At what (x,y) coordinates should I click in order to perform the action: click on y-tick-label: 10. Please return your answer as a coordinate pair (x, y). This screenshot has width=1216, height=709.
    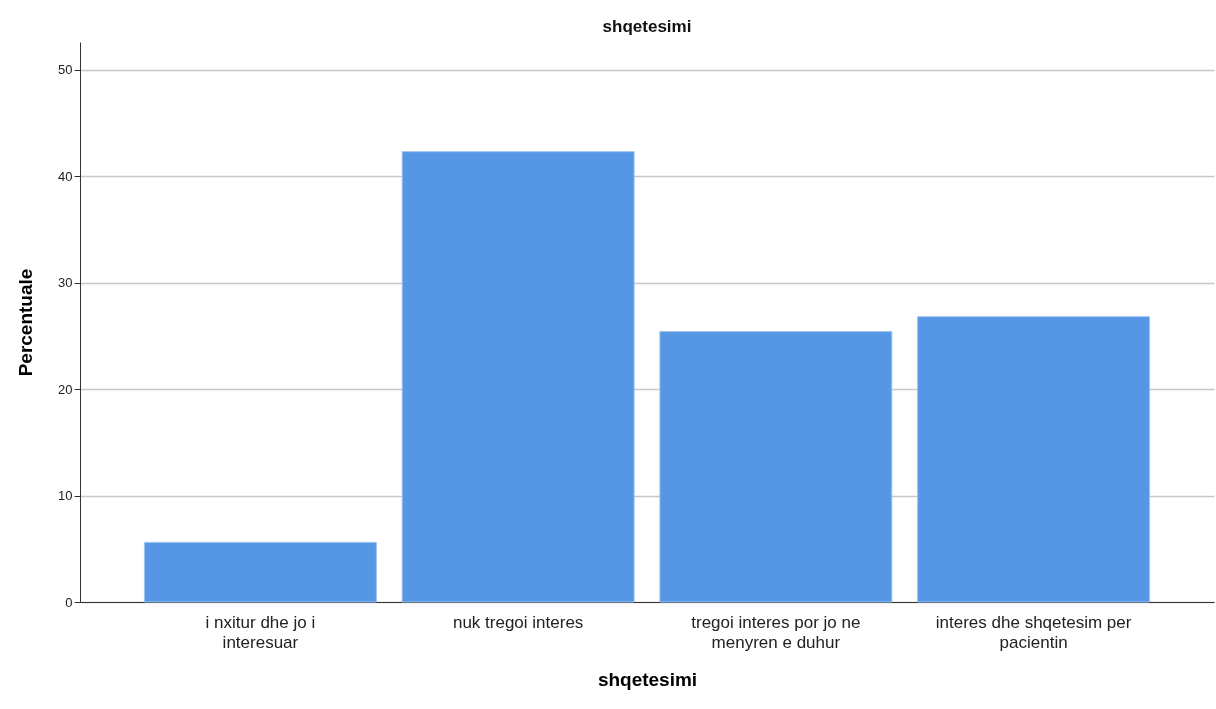
    Looking at the image, I should click on (65, 496).